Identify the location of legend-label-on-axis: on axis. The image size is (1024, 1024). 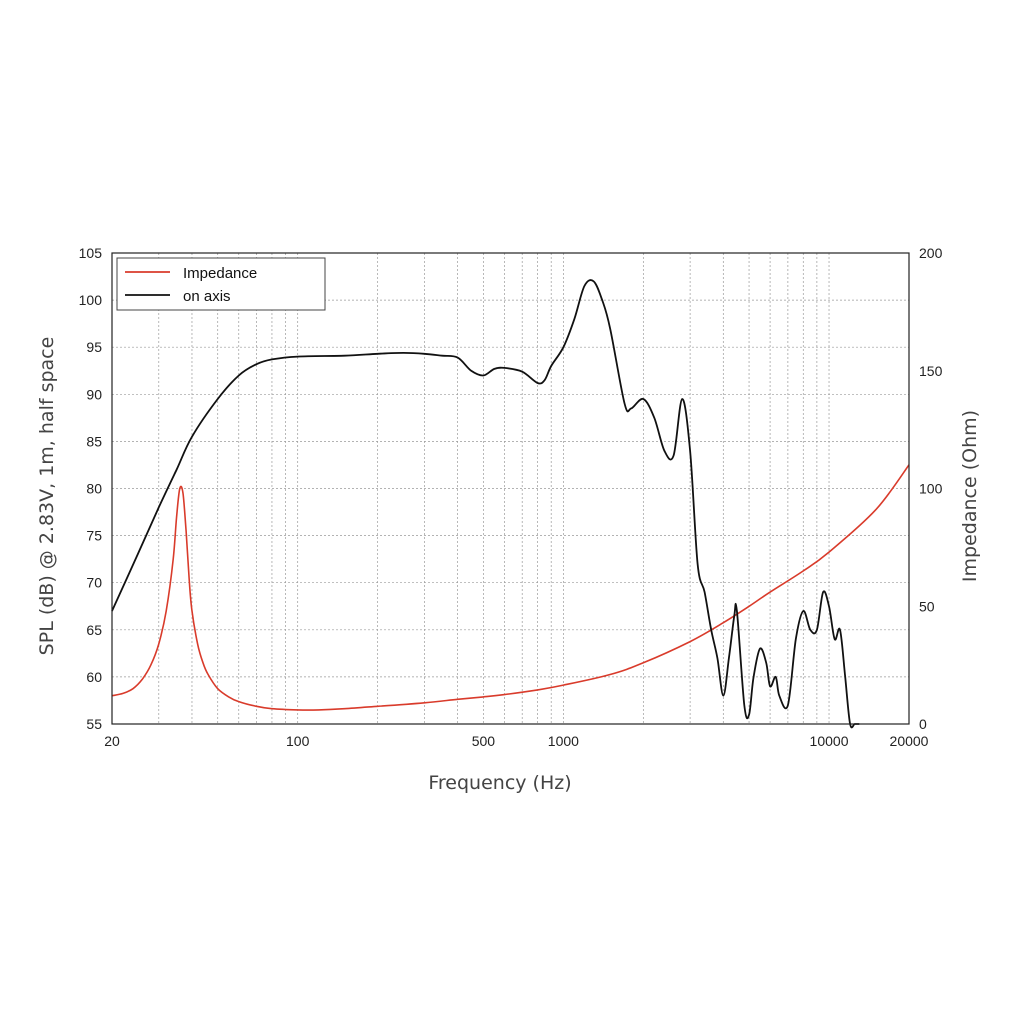
(207, 296).